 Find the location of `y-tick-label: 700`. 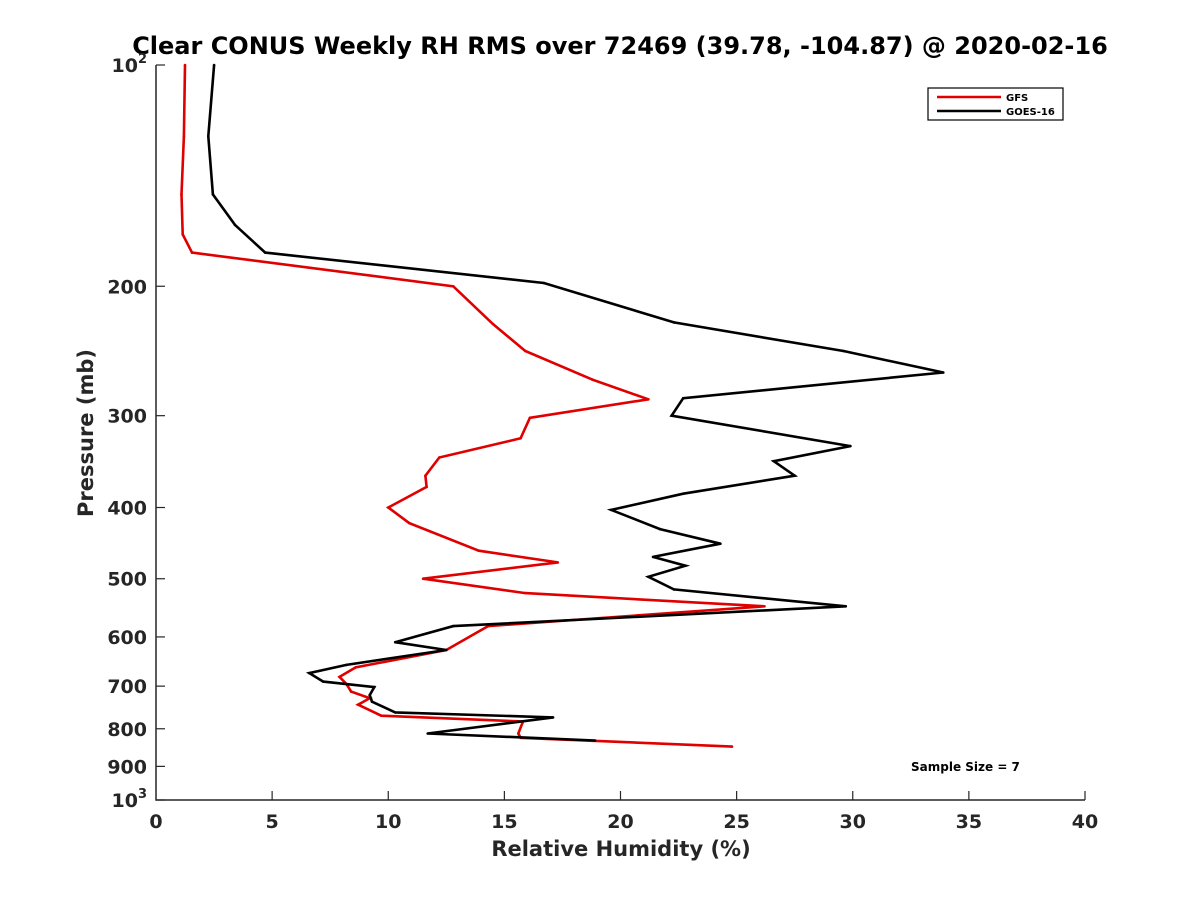

y-tick-label: 700 is located at coordinates (127, 687).